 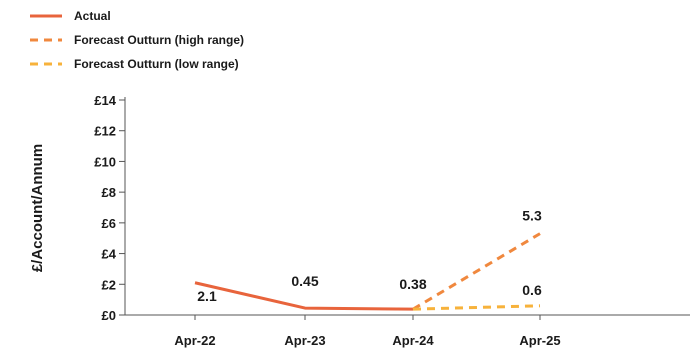 I want to click on y-tick-label-3: £6, so click(x=109, y=223).